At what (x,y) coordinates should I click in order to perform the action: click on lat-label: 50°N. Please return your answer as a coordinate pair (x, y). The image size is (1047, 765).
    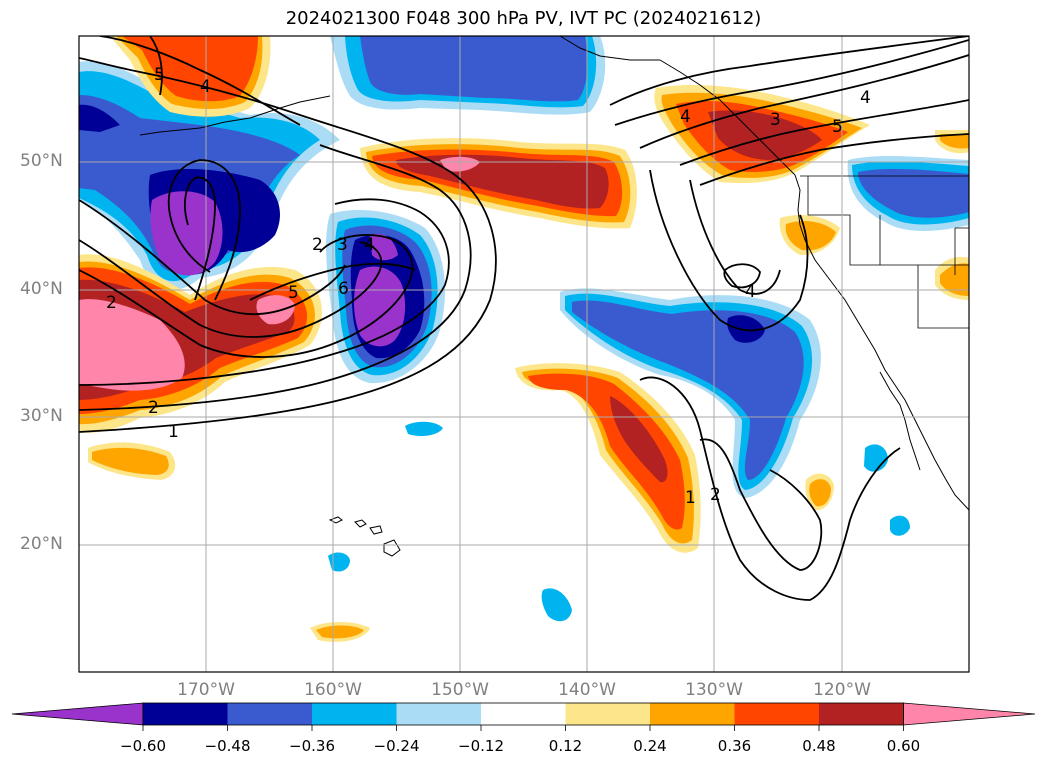
    Looking at the image, I should click on (41, 161).